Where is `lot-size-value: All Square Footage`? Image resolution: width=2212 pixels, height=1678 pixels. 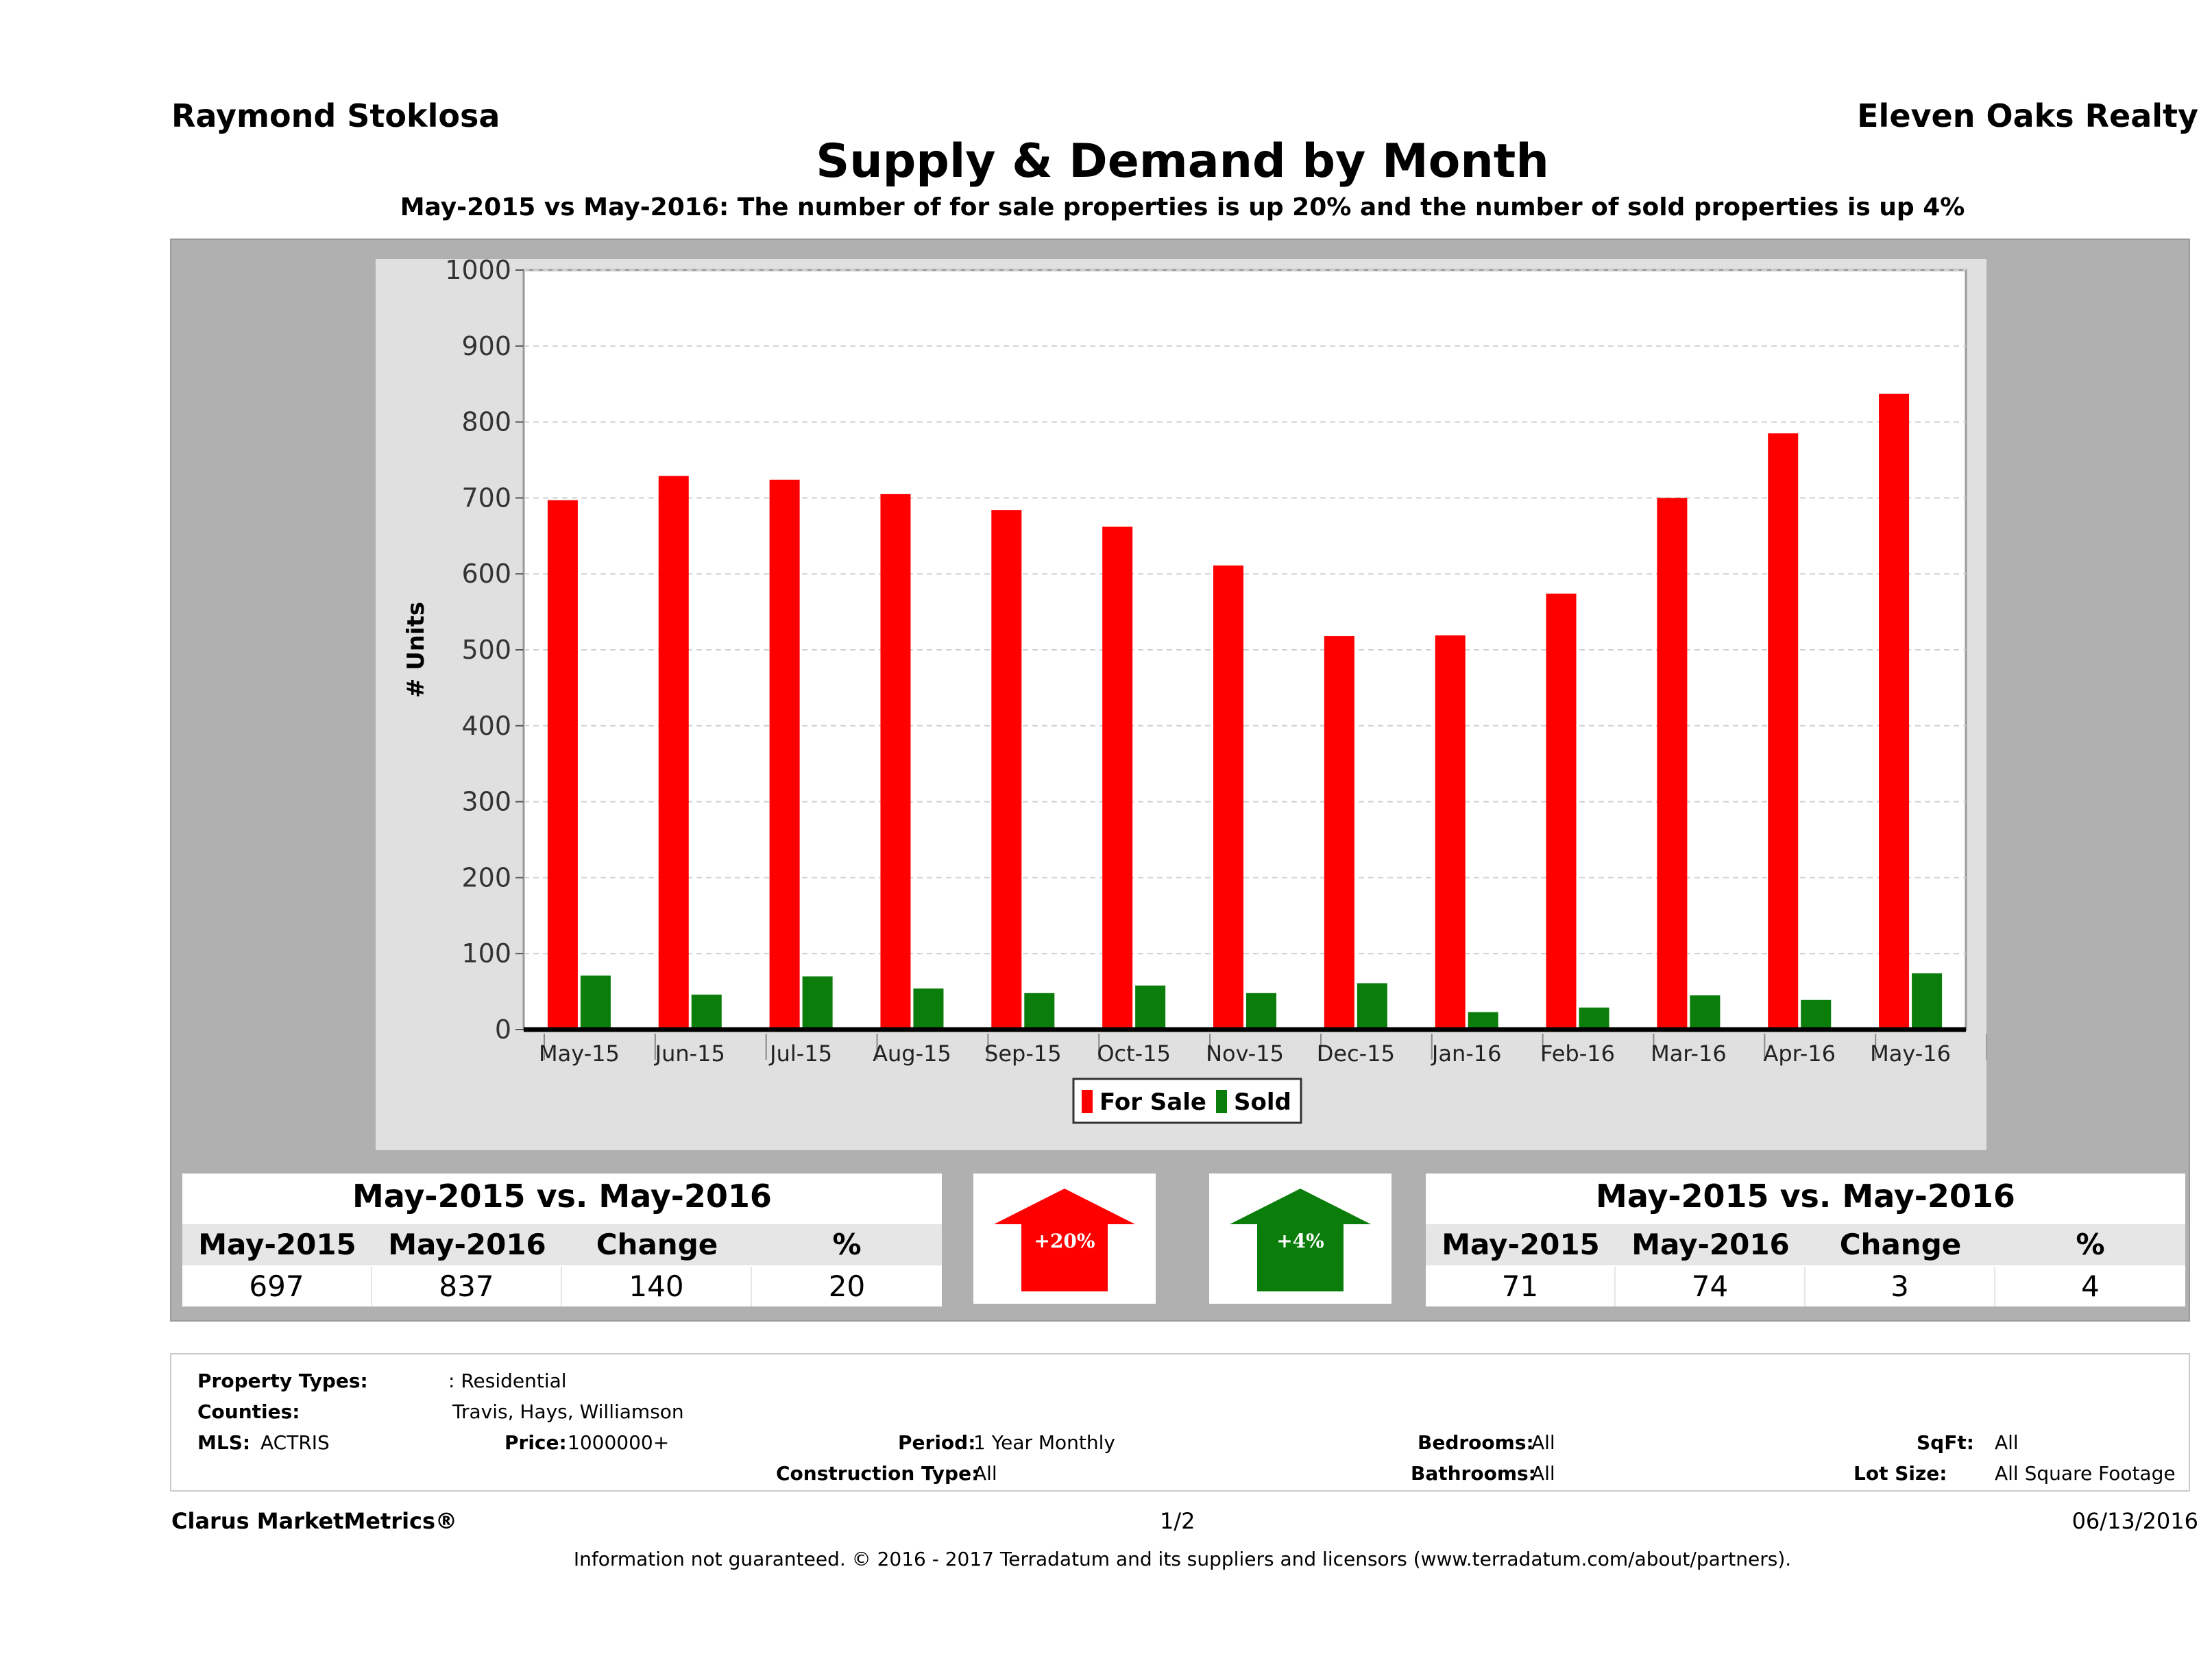 lot-size-value: All Square Footage is located at coordinates (2085, 1473).